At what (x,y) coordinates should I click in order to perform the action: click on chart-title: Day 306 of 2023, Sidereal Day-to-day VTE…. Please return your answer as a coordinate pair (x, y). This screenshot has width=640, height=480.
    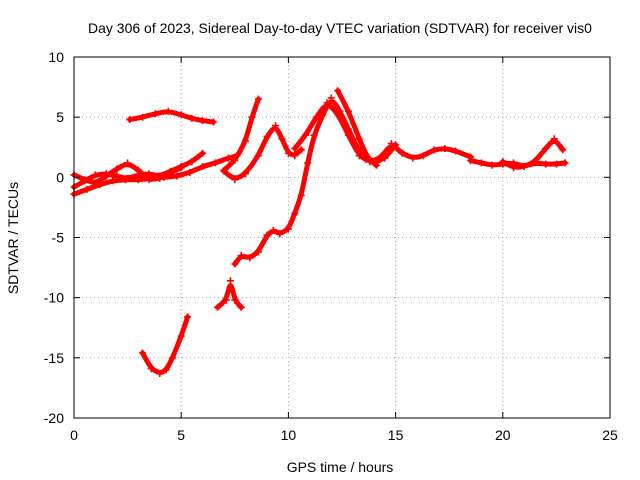
    Looking at the image, I should click on (340, 28).